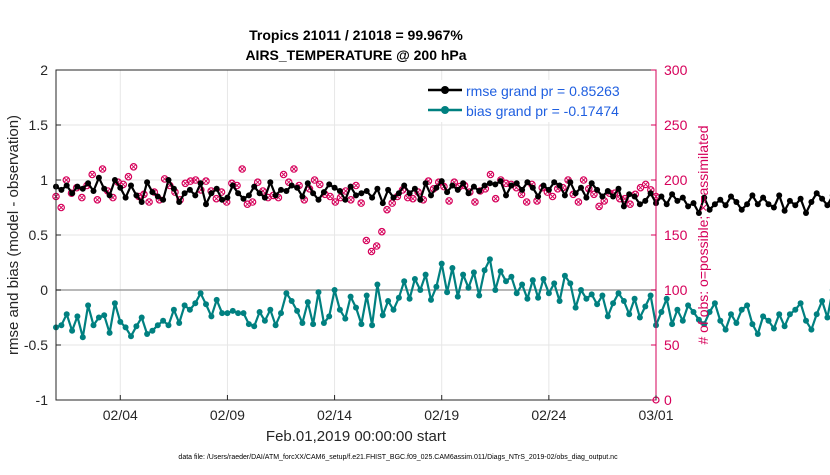 This screenshot has width=830, height=475. What do you see at coordinates (441, 415) in the screenshot?
I see `x-tick-label: 02/19` at bounding box center [441, 415].